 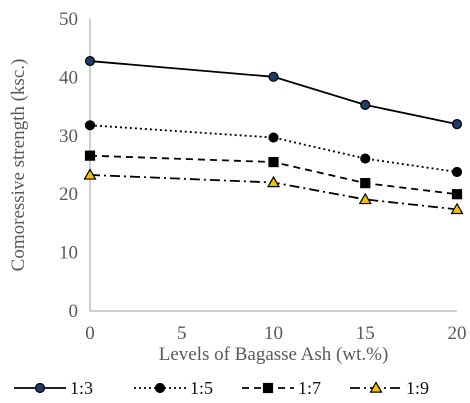 I want to click on y-tick-label: 30, so click(x=68, y=136).